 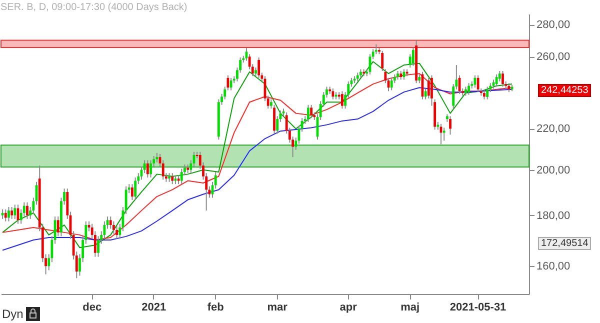 What do you see at coordinates (478, 308) in the screenshot?
I see `x-tick-label: 2021-05-31` at bounding box center [478, 308].